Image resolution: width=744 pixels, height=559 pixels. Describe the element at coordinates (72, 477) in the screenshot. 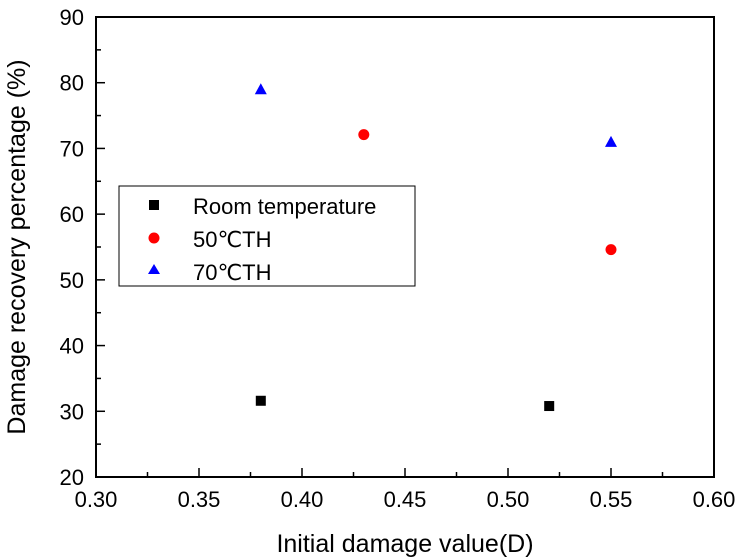

I see `y-tick-label: 20` at that location.